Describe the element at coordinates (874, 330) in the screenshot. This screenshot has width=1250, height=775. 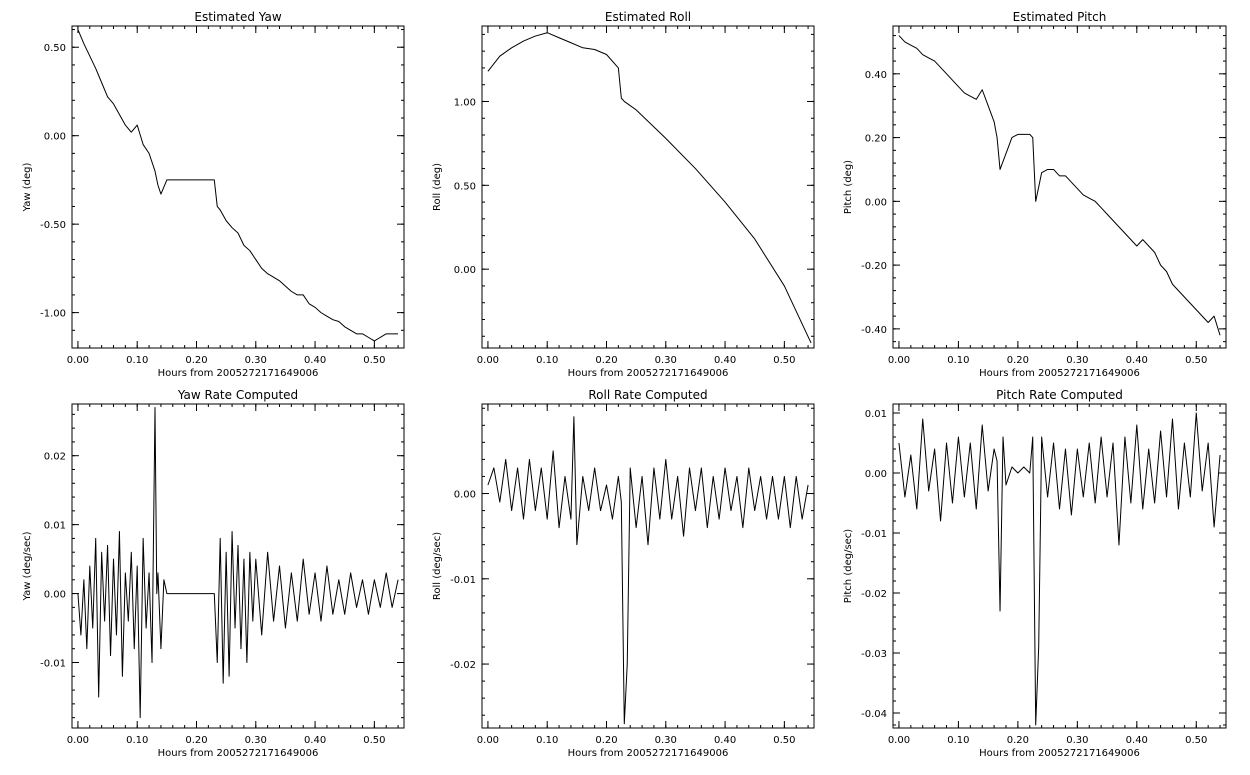
I see `y-tick-label: -0.40` at that location.